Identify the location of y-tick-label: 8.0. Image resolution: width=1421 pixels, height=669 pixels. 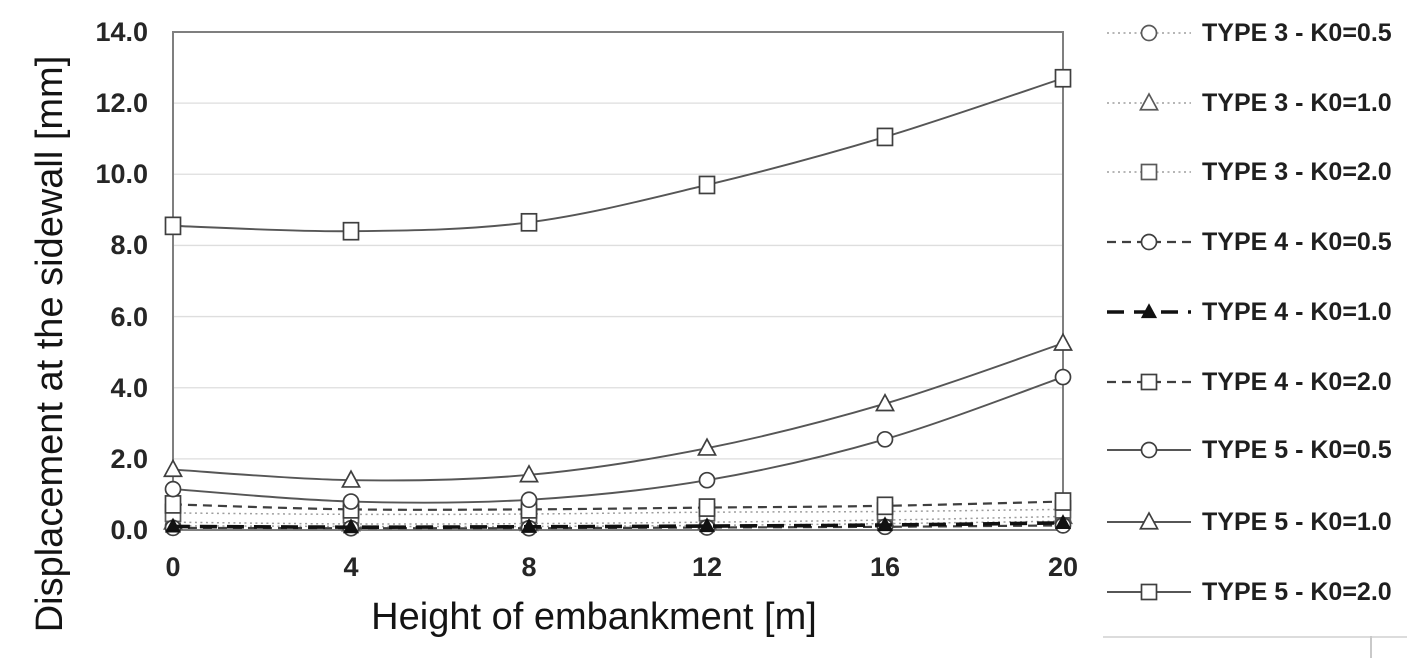
(129, 245).